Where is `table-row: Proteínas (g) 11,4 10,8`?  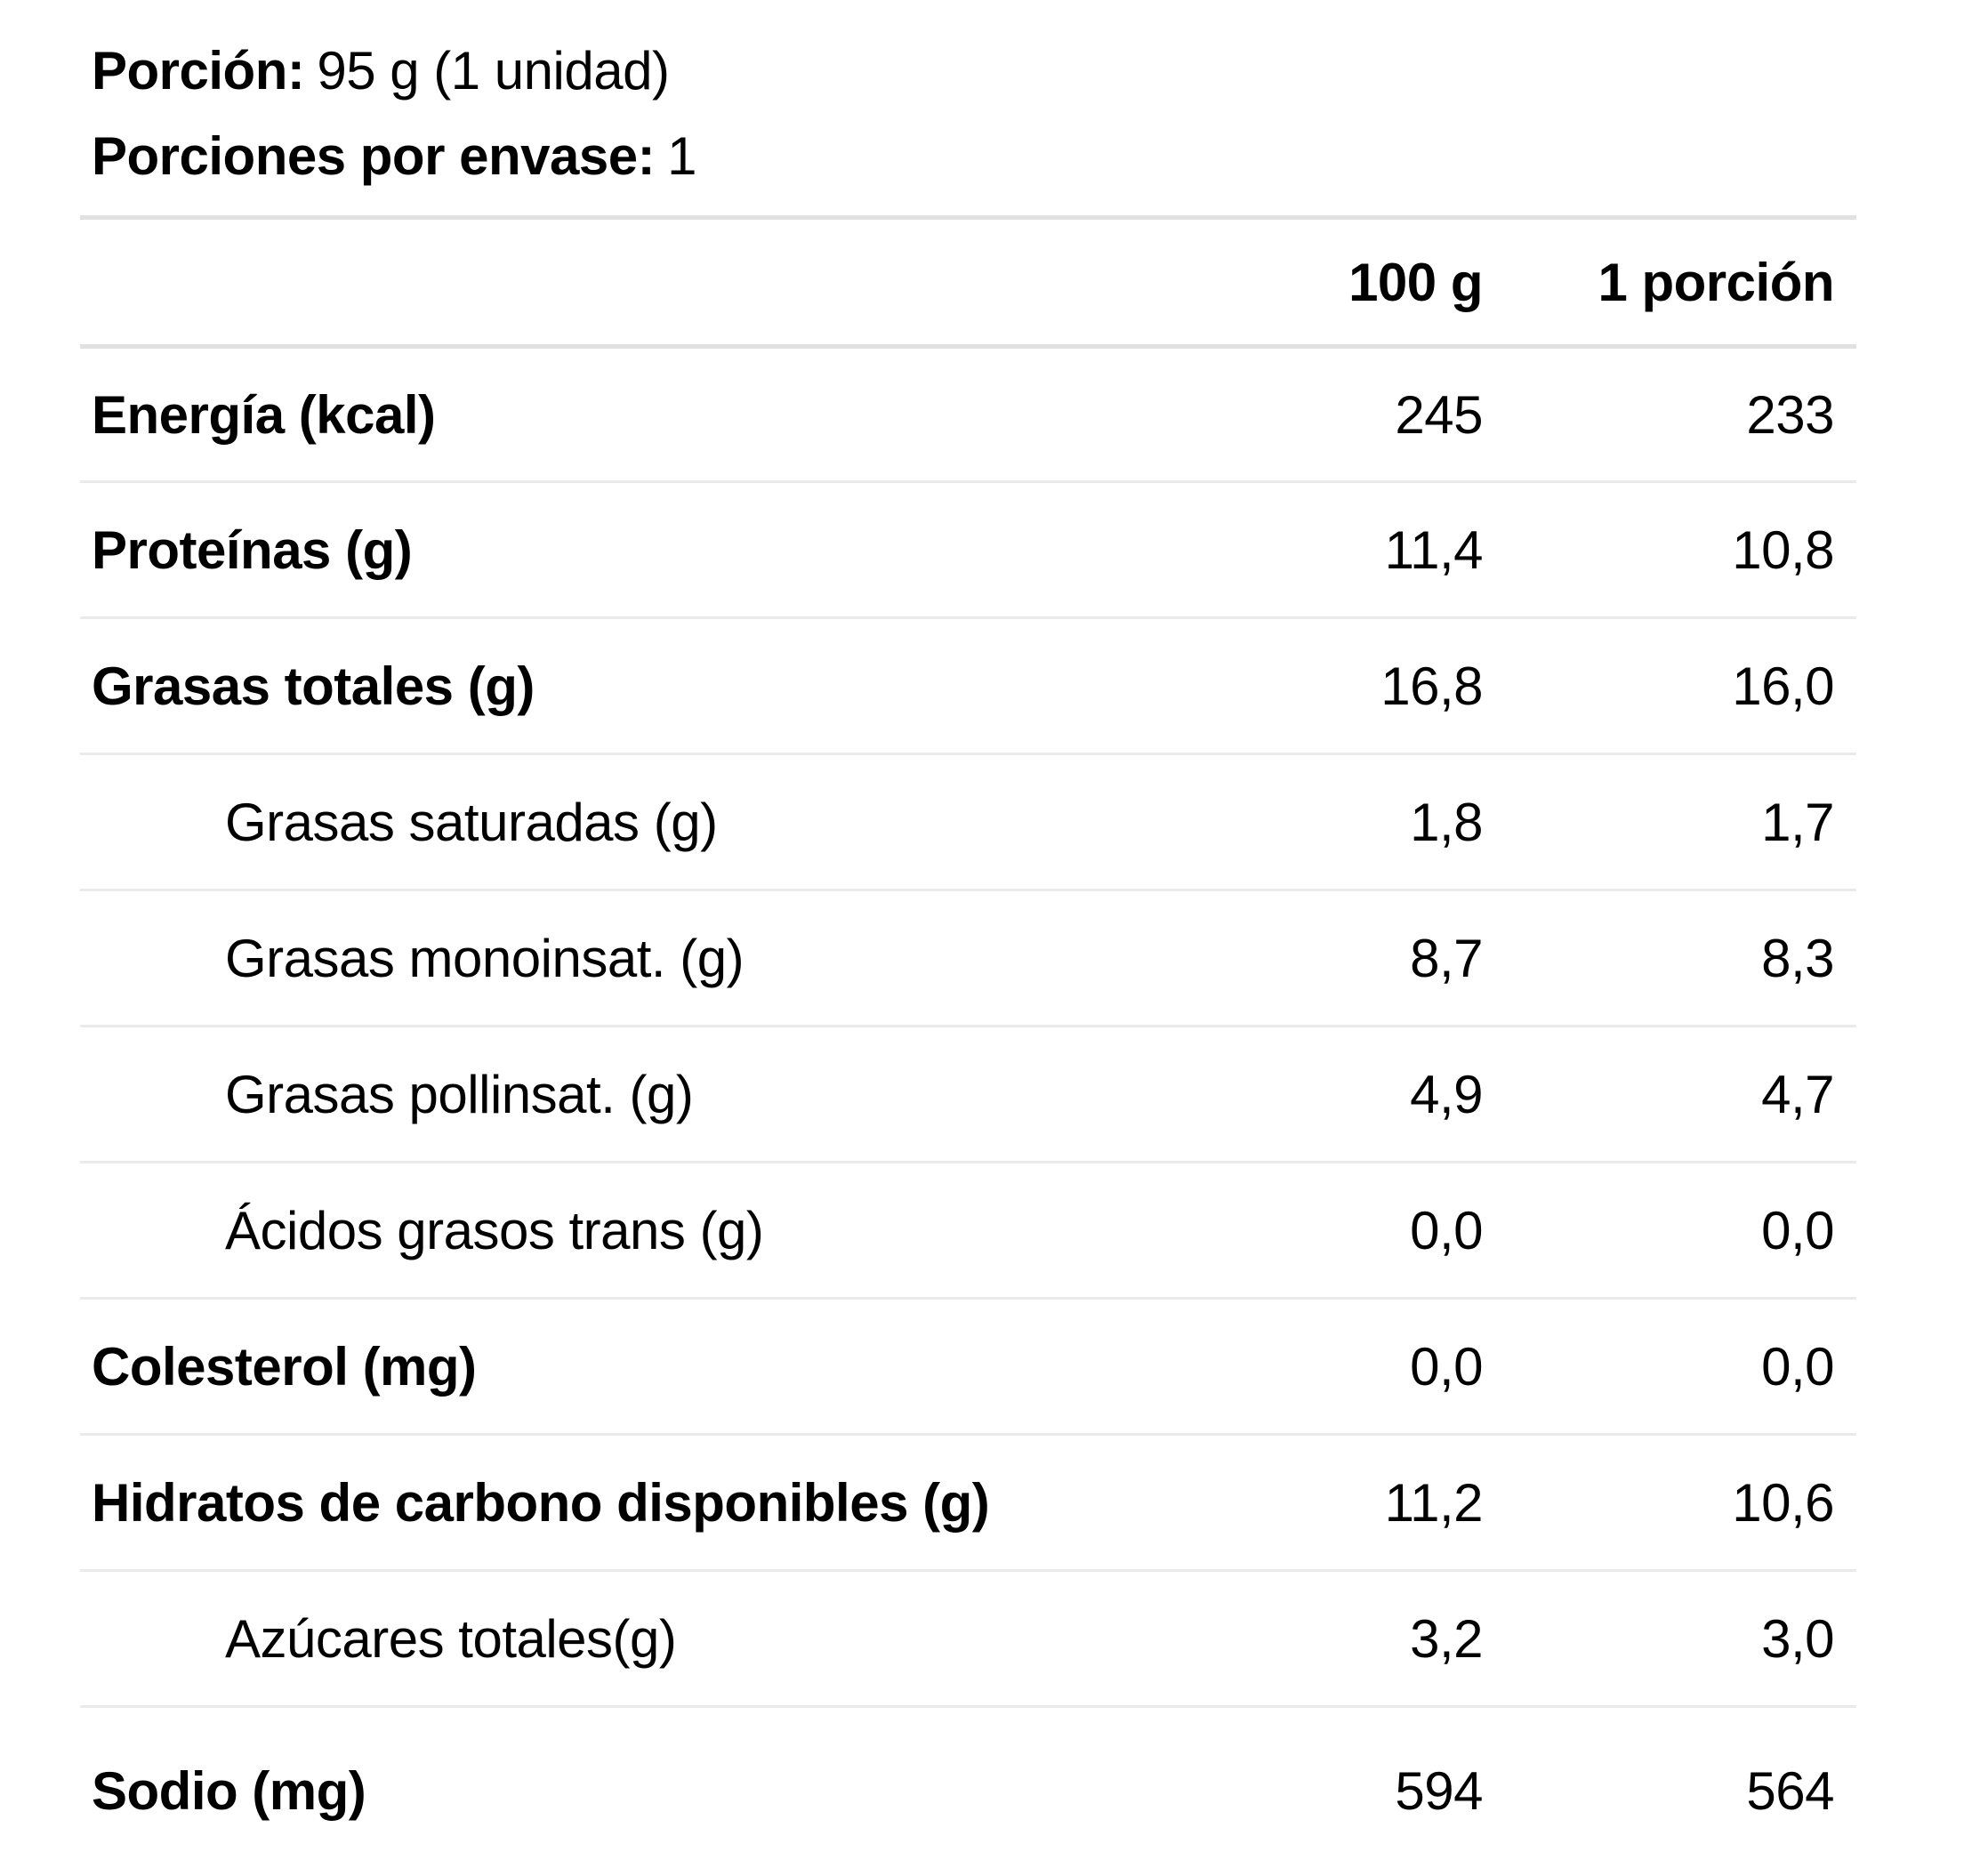
table-row: Proteínas (g) 11,4 10,8 is located at coordinates (968, 548).